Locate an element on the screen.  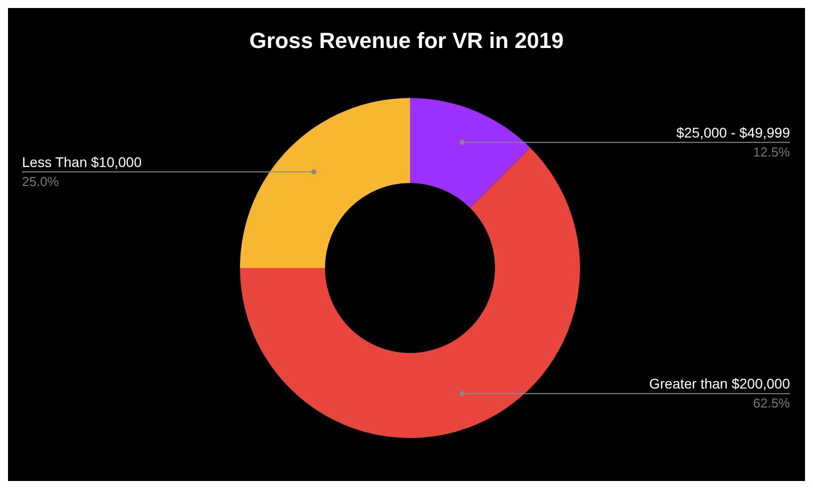
data-label: 12.5% is located at coordinates (771, 152).